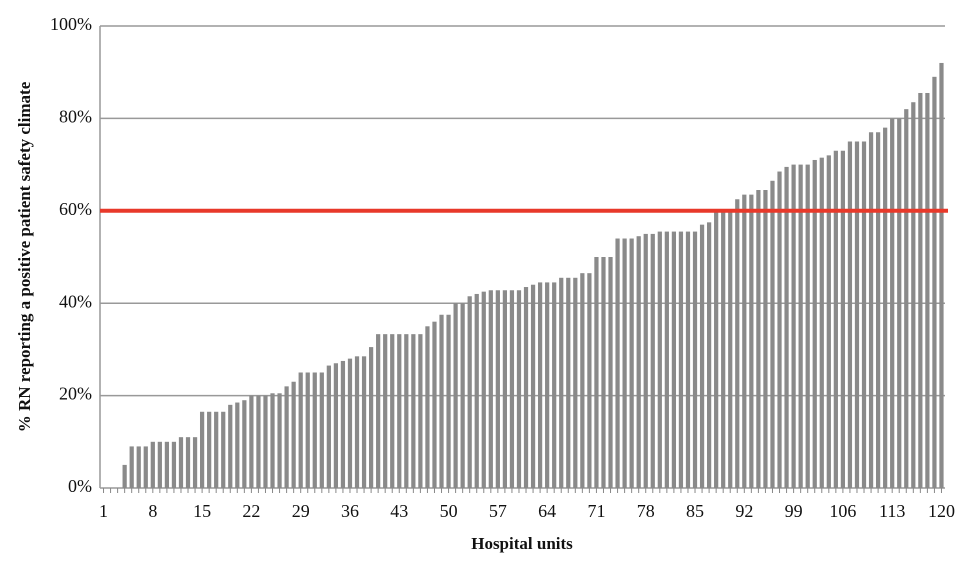 The height and width of the screenshot is (570, 970). What do you see at coordinates (596, 511) in the screenshot?
I see `x-tick-label: 71` at bounding box center [596, 511].